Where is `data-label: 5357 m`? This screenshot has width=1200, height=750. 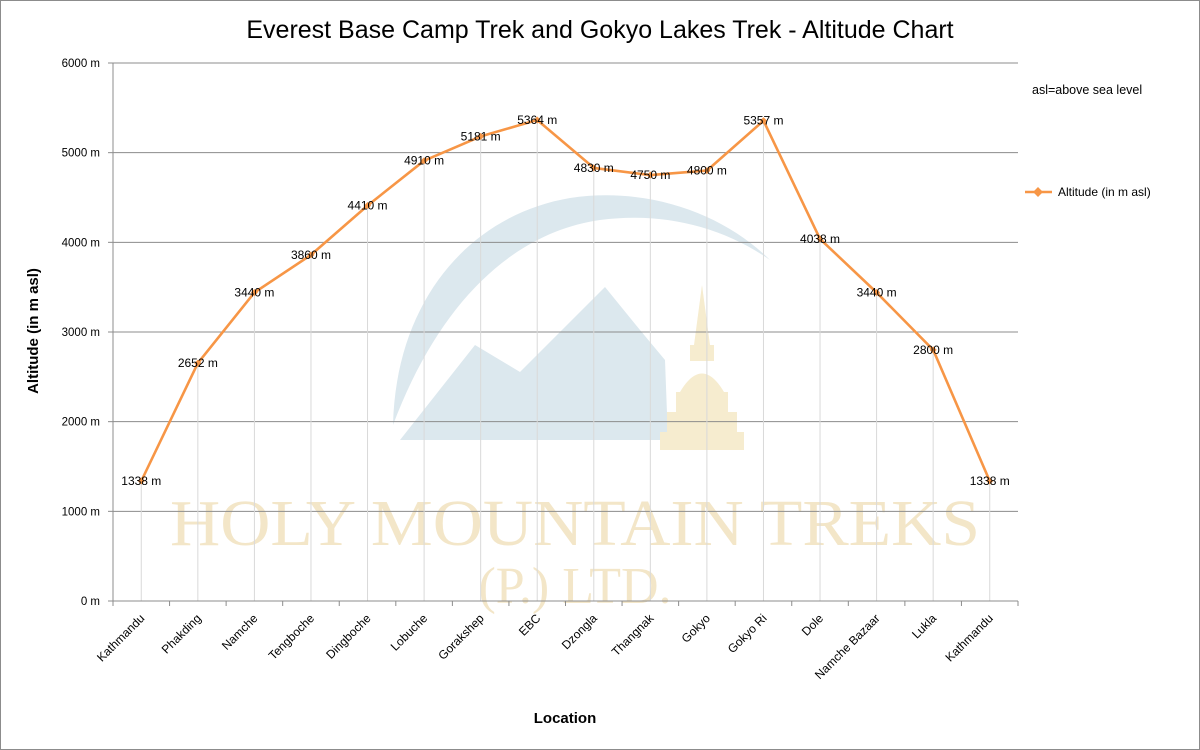 data-label: 5357 m is located at coordinates (763, 121).